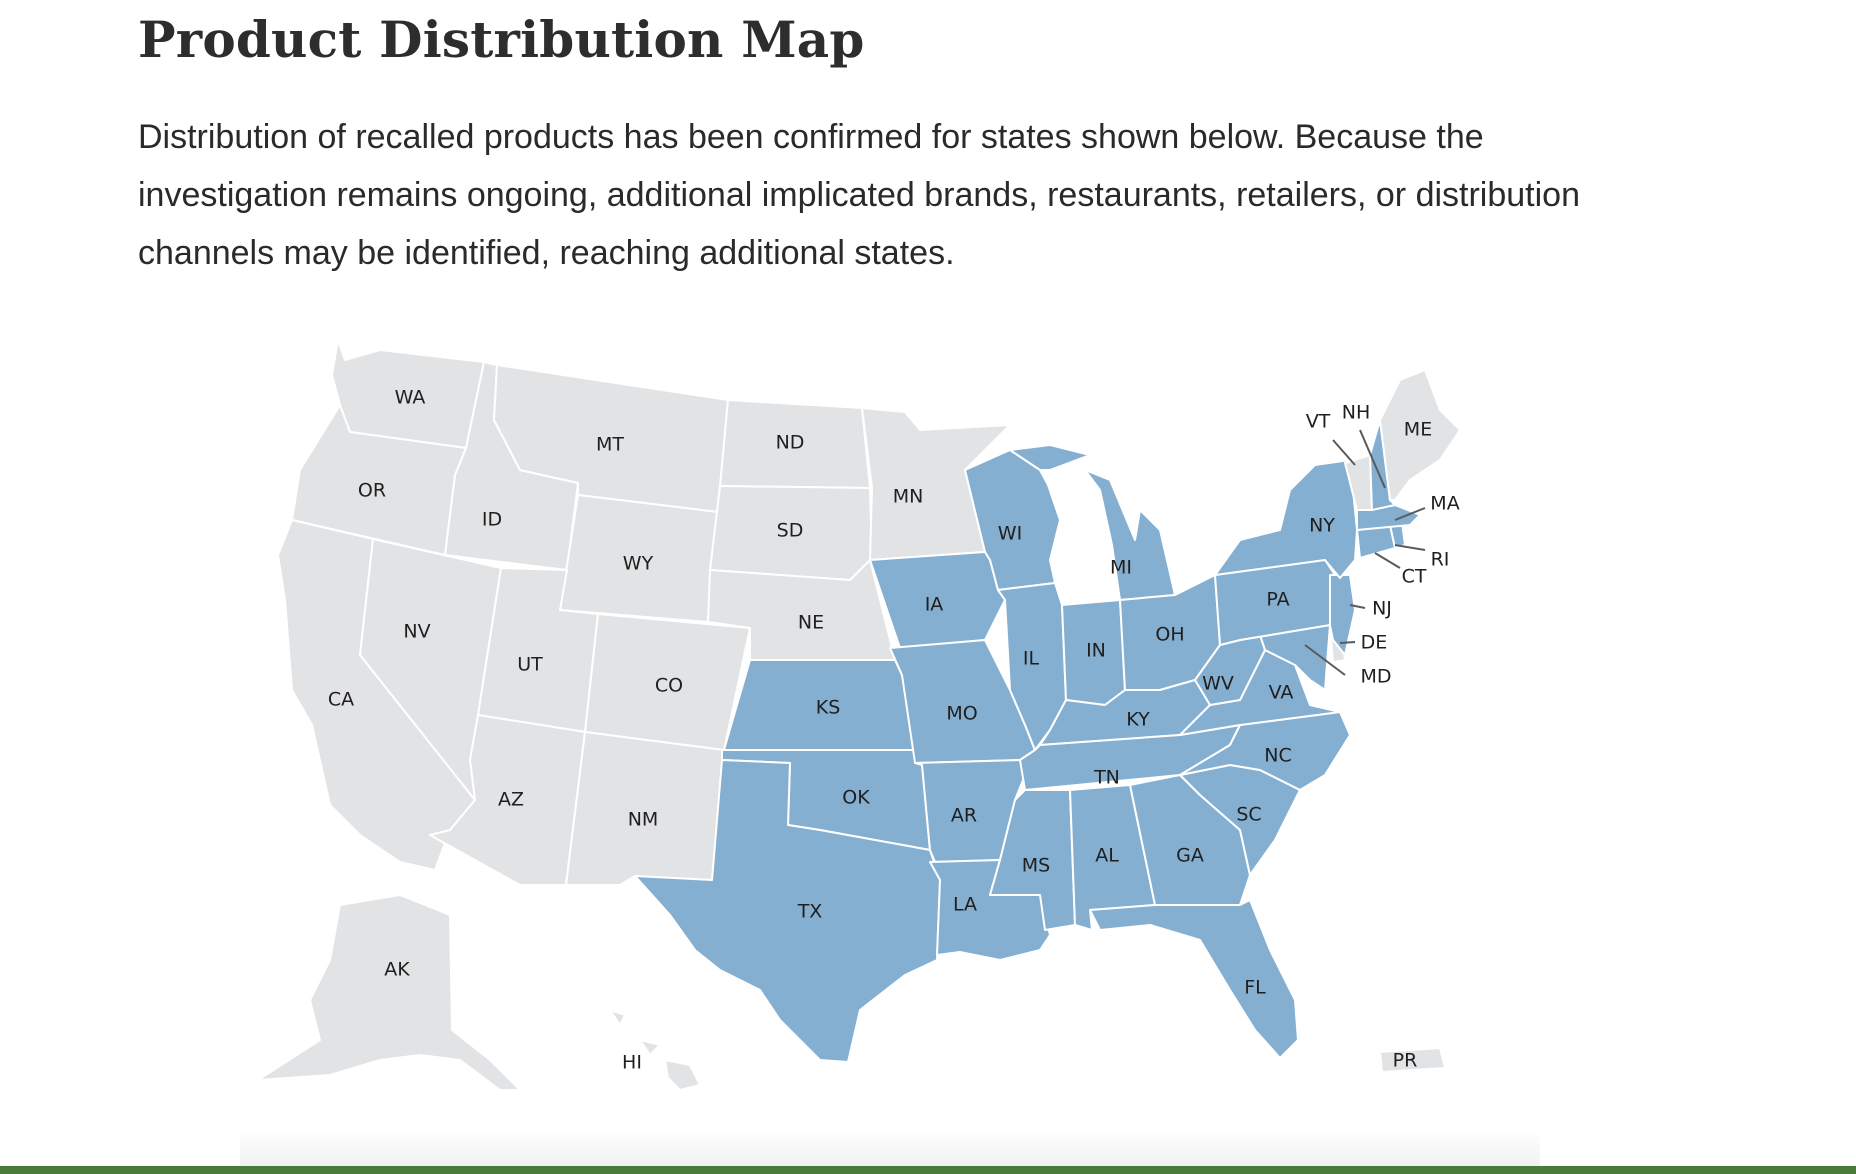  What do you see at coordinates (1169, 635) in the screenshot?
I see `state-label-OH: OH` at bounding box center [1169, 635].